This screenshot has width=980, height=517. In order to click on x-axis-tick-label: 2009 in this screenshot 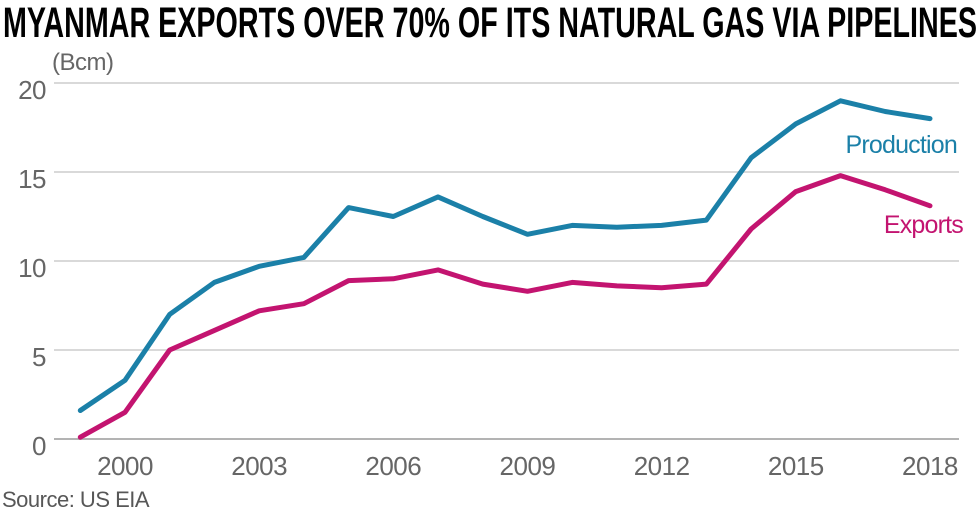, I will do `click(528, 466)`.